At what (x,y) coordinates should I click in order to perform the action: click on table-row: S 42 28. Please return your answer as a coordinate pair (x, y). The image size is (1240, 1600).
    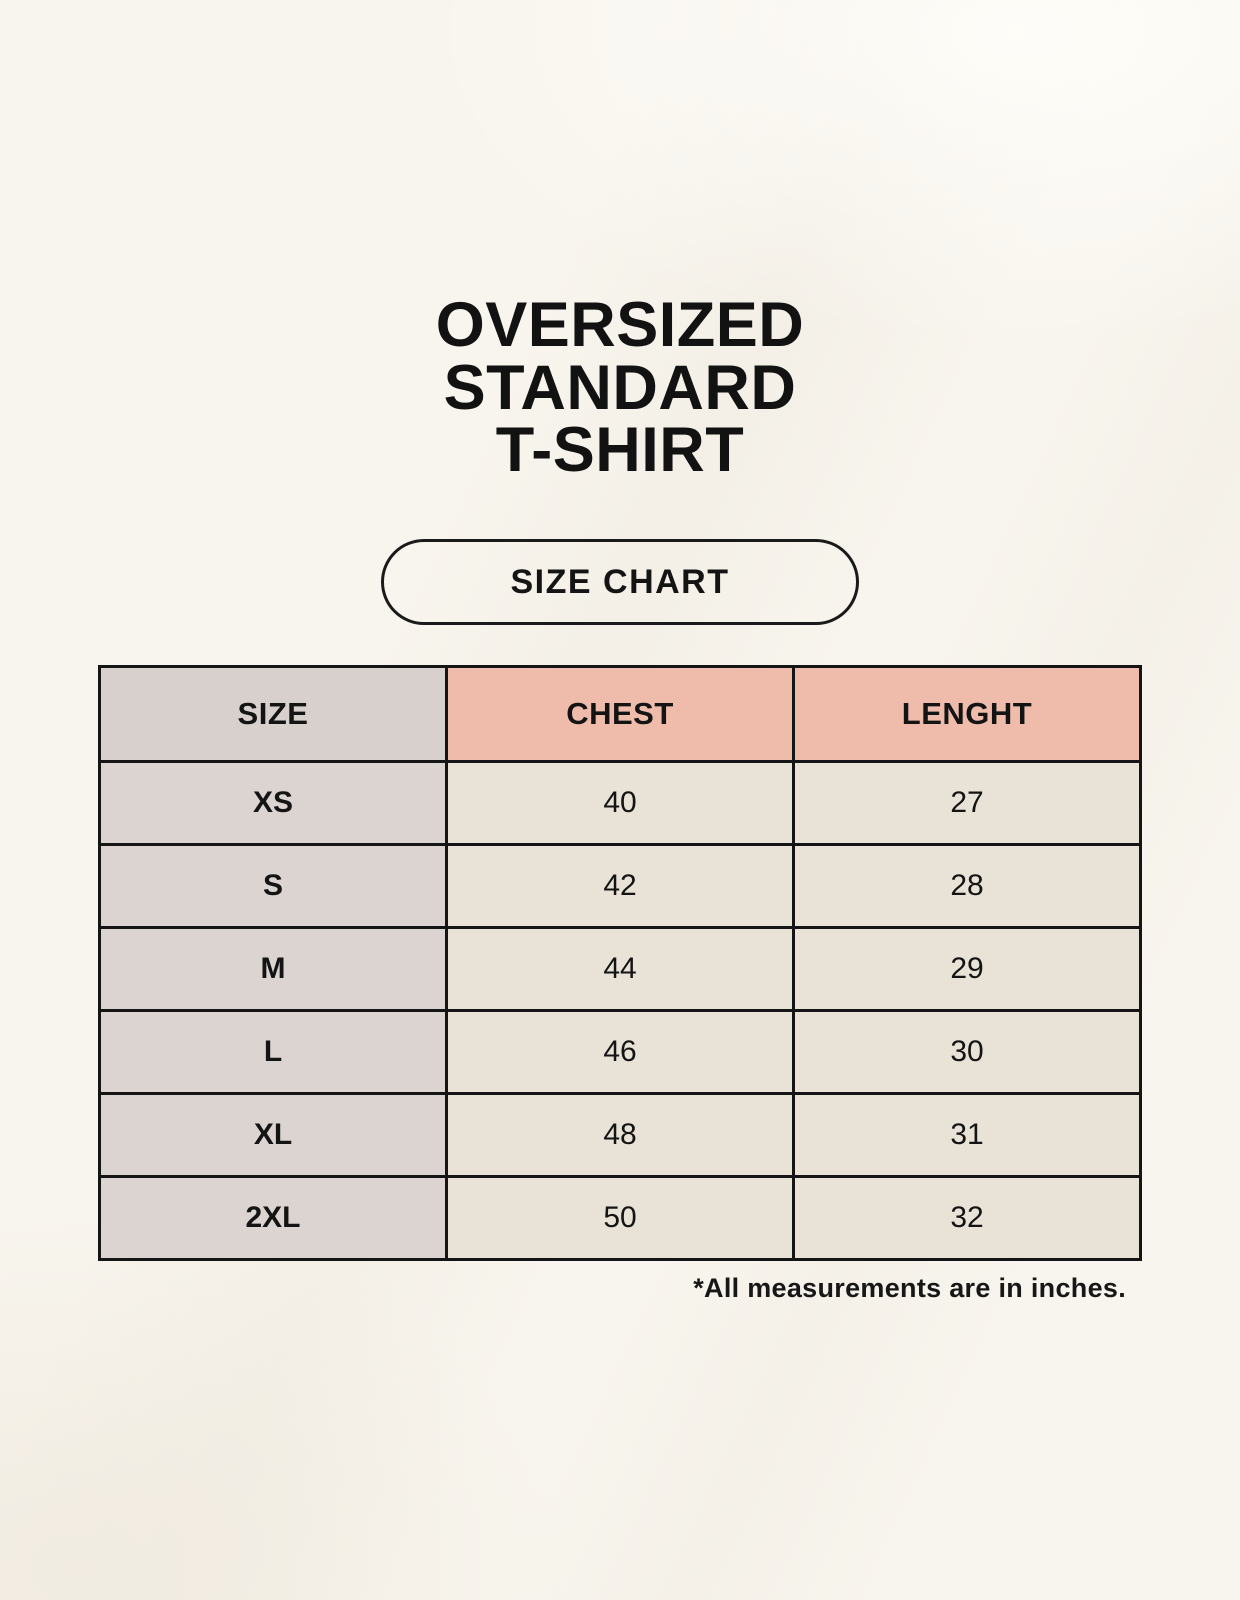
    Looking at the image, I should click on (620, 886).